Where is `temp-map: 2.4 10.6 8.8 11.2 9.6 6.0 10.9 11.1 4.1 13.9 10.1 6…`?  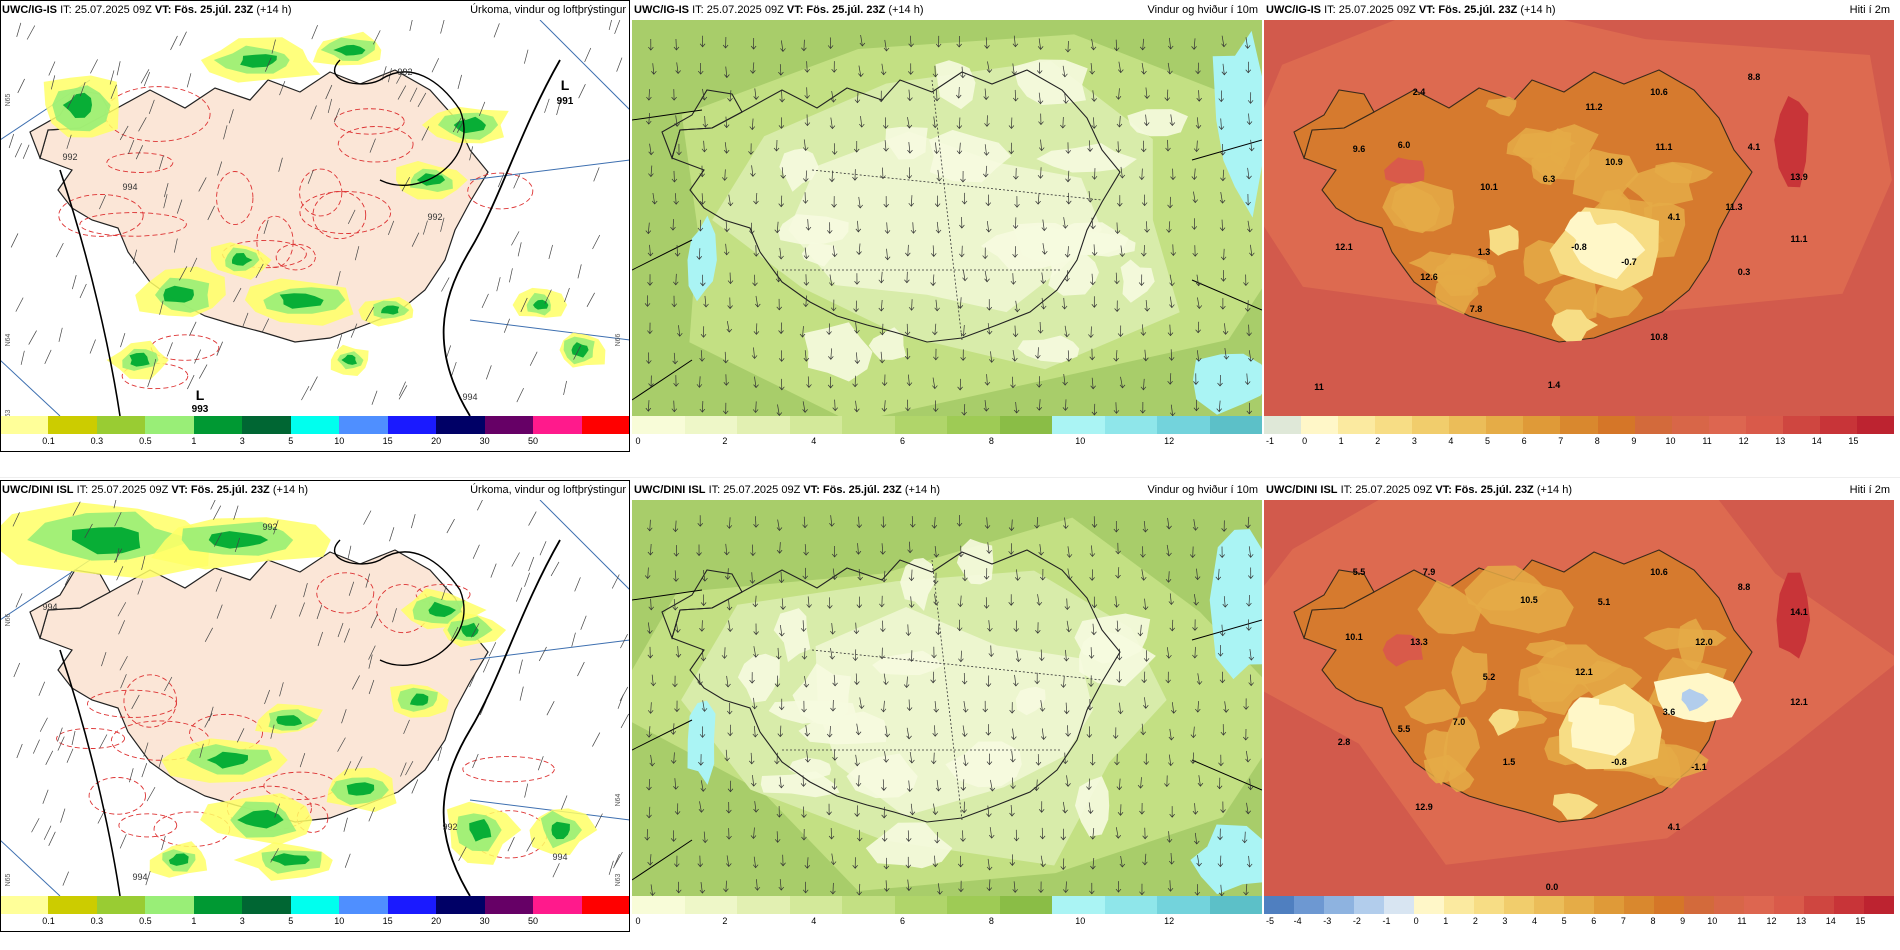
temp-map: 2.4 10.6 8.8 11.2 9.6 6.0 10.9 11.1 4.1 13.9 10.1 6… is located at coordinates (1579, 218).